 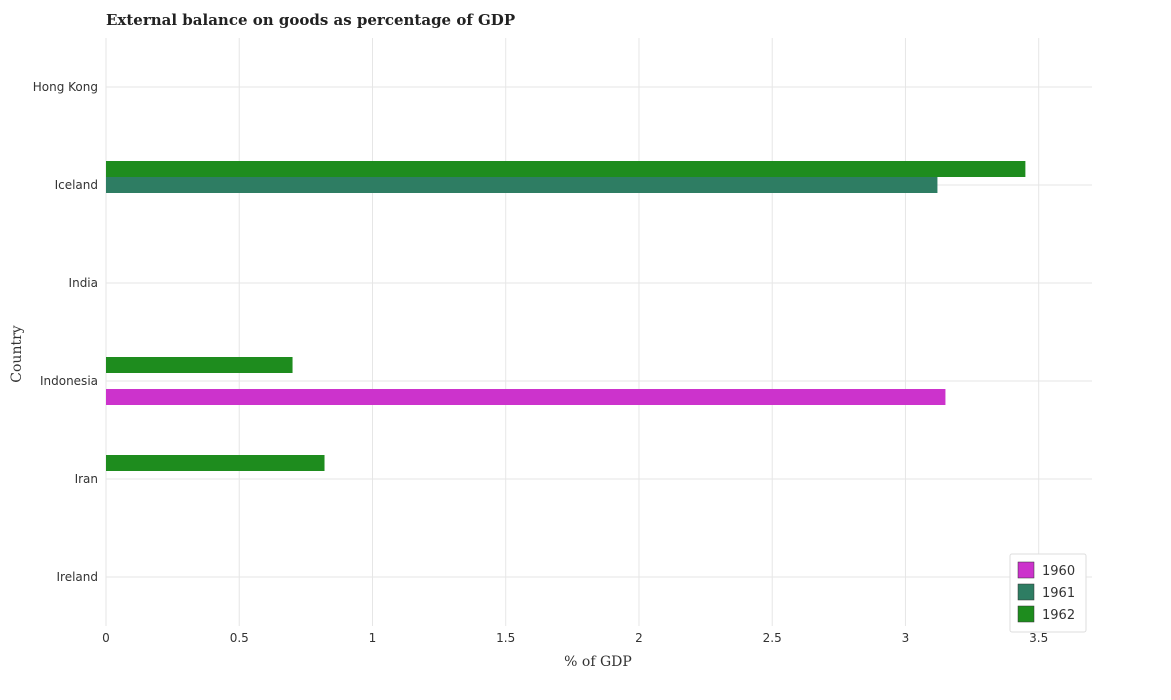 I want to click on x-ticks: 0 0.5 1 1.5 2 2.5 3 3.5, so click(x=575, y=638).